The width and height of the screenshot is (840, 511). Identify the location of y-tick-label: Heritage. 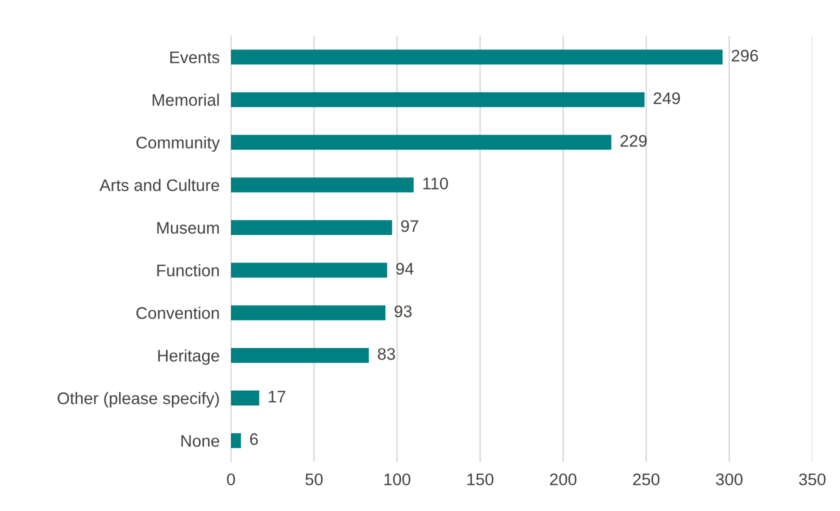
(189, 357).